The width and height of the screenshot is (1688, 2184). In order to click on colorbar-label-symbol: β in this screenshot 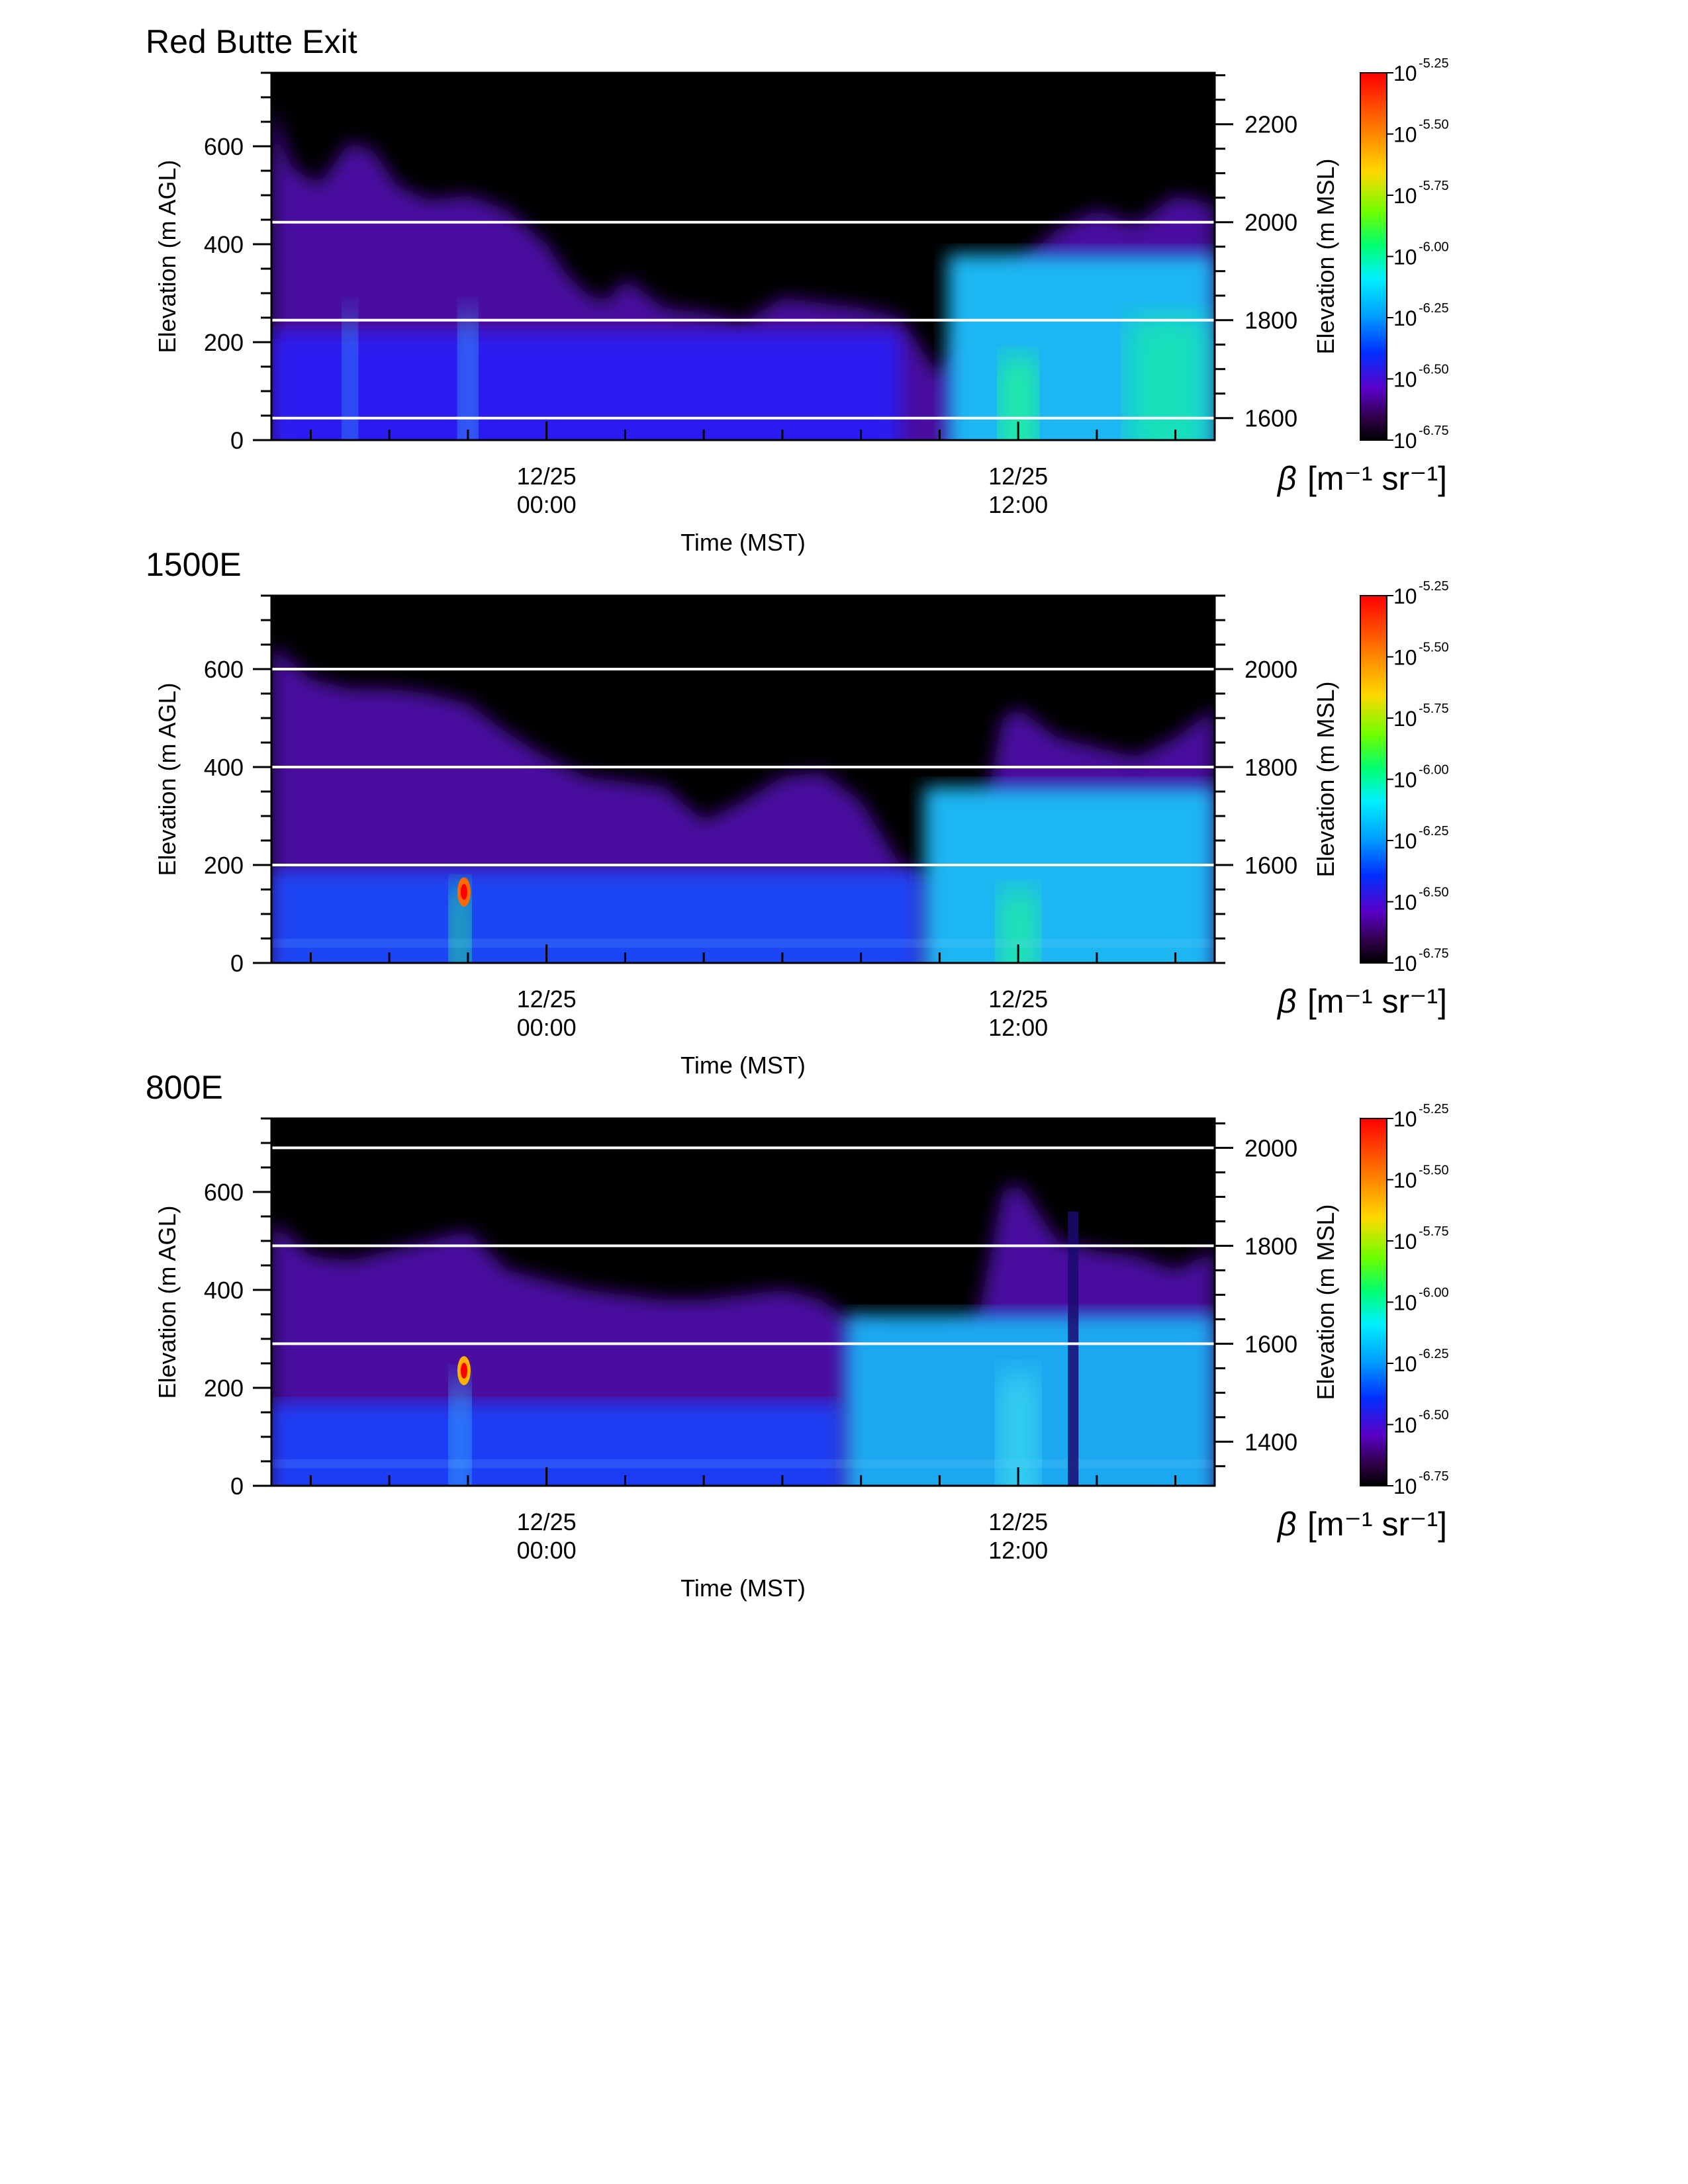, I will do `click(1286, 1524)`.